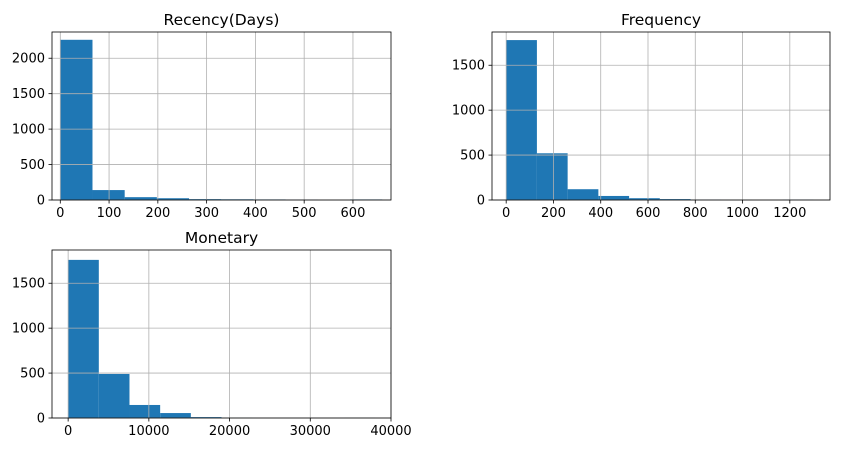 The width and height of the screenshot is (844, 469). I want to click on chart-1-xtick-label-3: 600, so click(648, 213).